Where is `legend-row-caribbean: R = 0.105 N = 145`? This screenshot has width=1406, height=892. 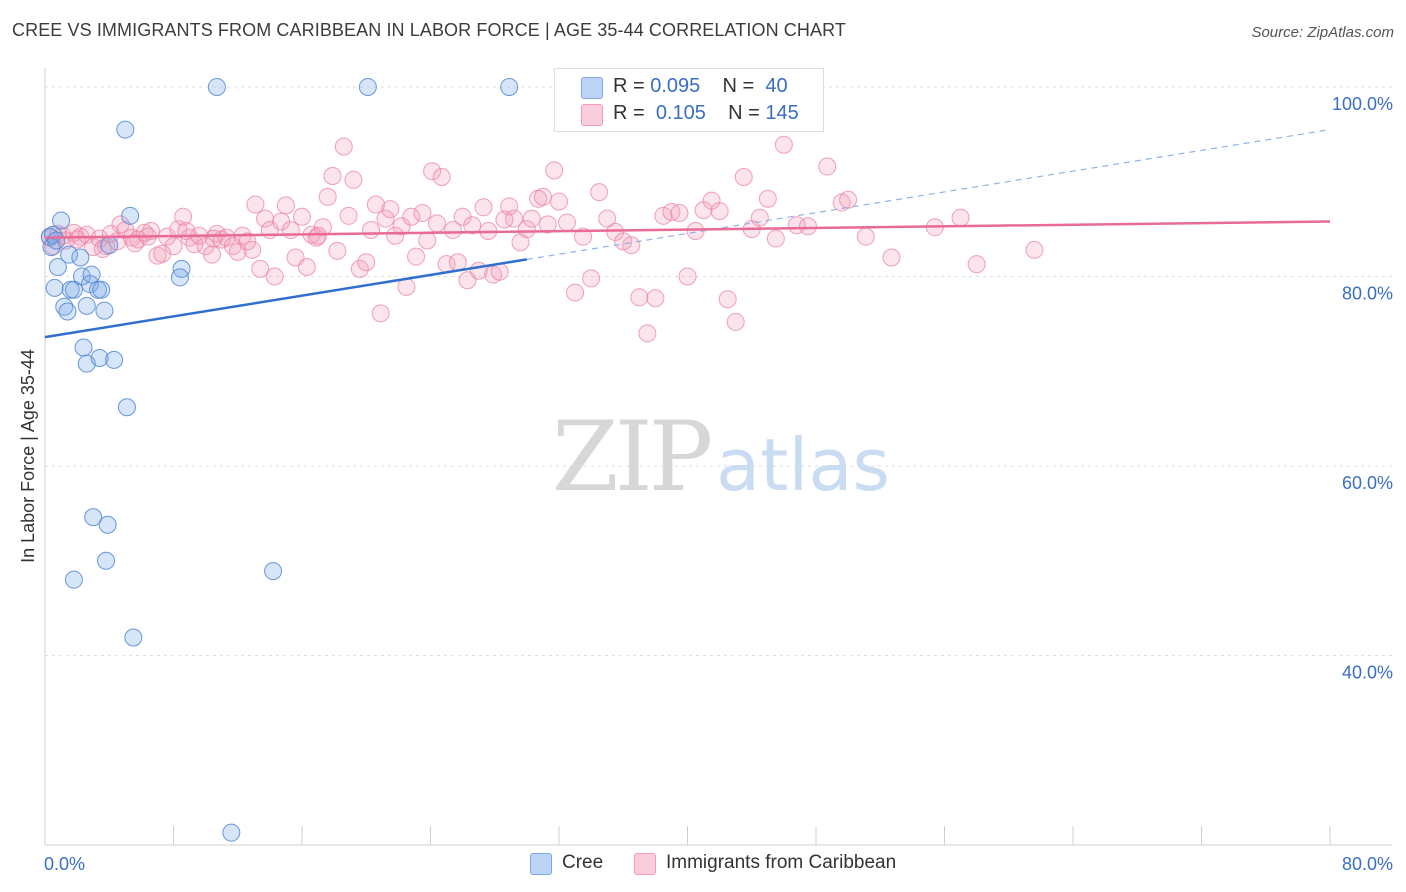
legend-row-caribbean: R = 0.105 N = 145 is located at coordinates (689, 115).